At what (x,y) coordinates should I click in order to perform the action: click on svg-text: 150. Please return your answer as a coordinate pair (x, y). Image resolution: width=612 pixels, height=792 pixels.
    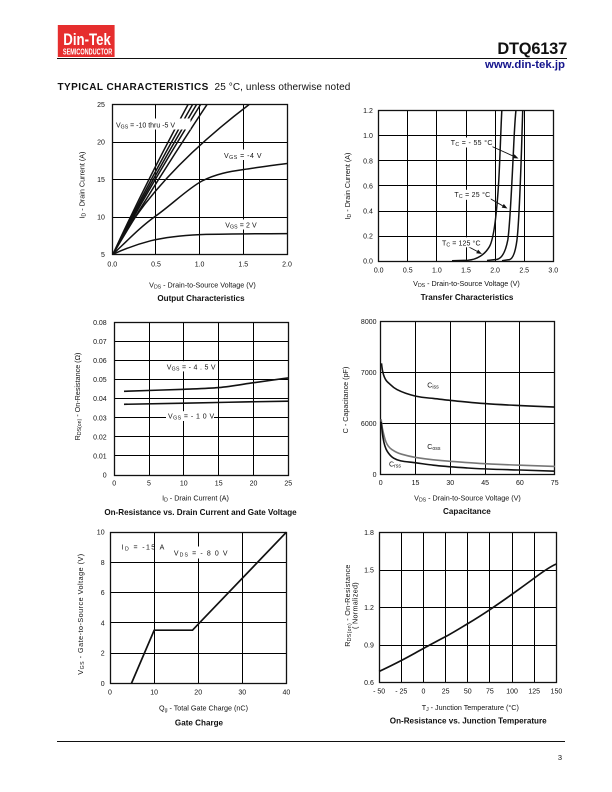
    Looking at the image, I should click on (557, 692).